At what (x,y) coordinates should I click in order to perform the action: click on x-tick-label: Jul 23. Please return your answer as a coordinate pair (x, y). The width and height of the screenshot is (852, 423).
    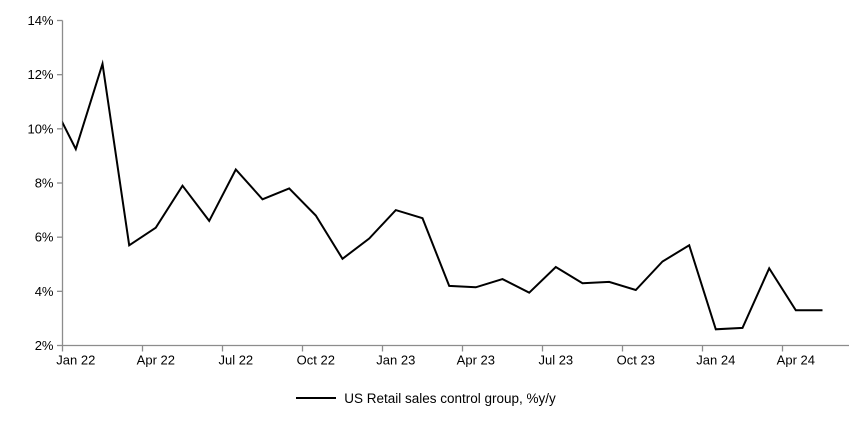
    Looking at the image, I should click on (555, 360).